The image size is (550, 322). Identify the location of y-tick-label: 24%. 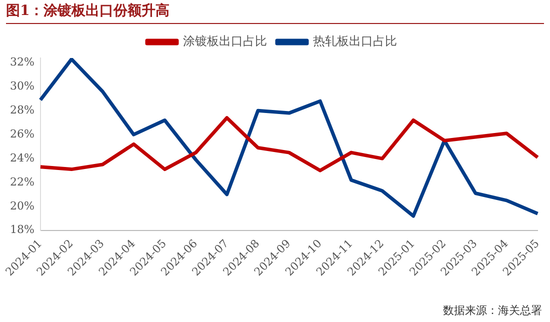
(22, 157).